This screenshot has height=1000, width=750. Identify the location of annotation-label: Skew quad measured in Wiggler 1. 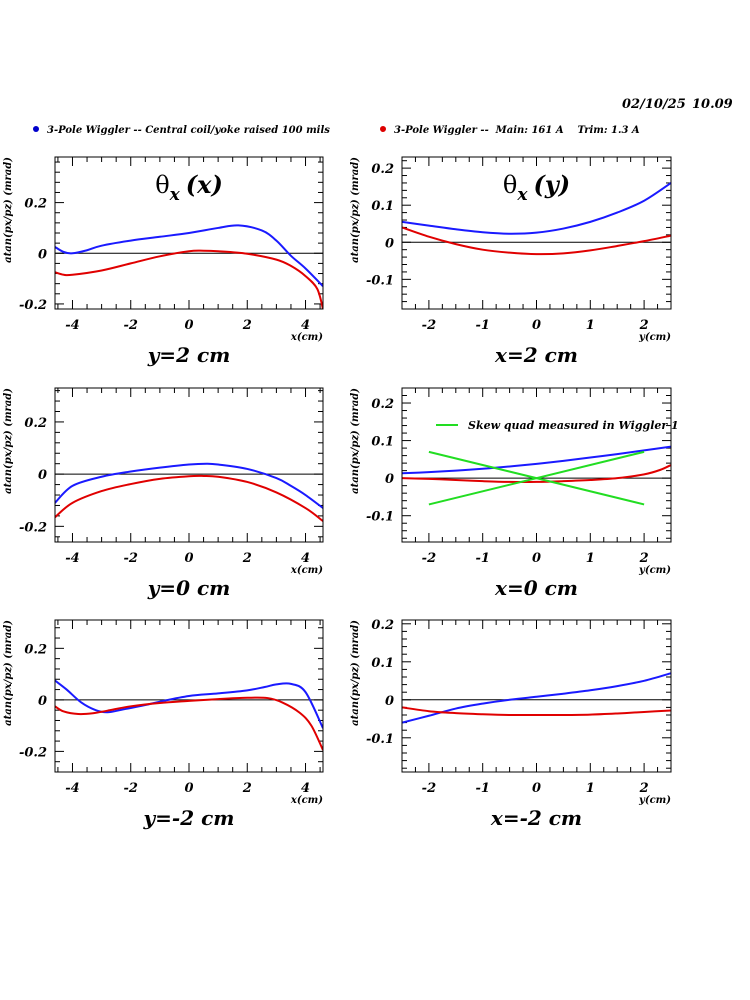
(573, 425).